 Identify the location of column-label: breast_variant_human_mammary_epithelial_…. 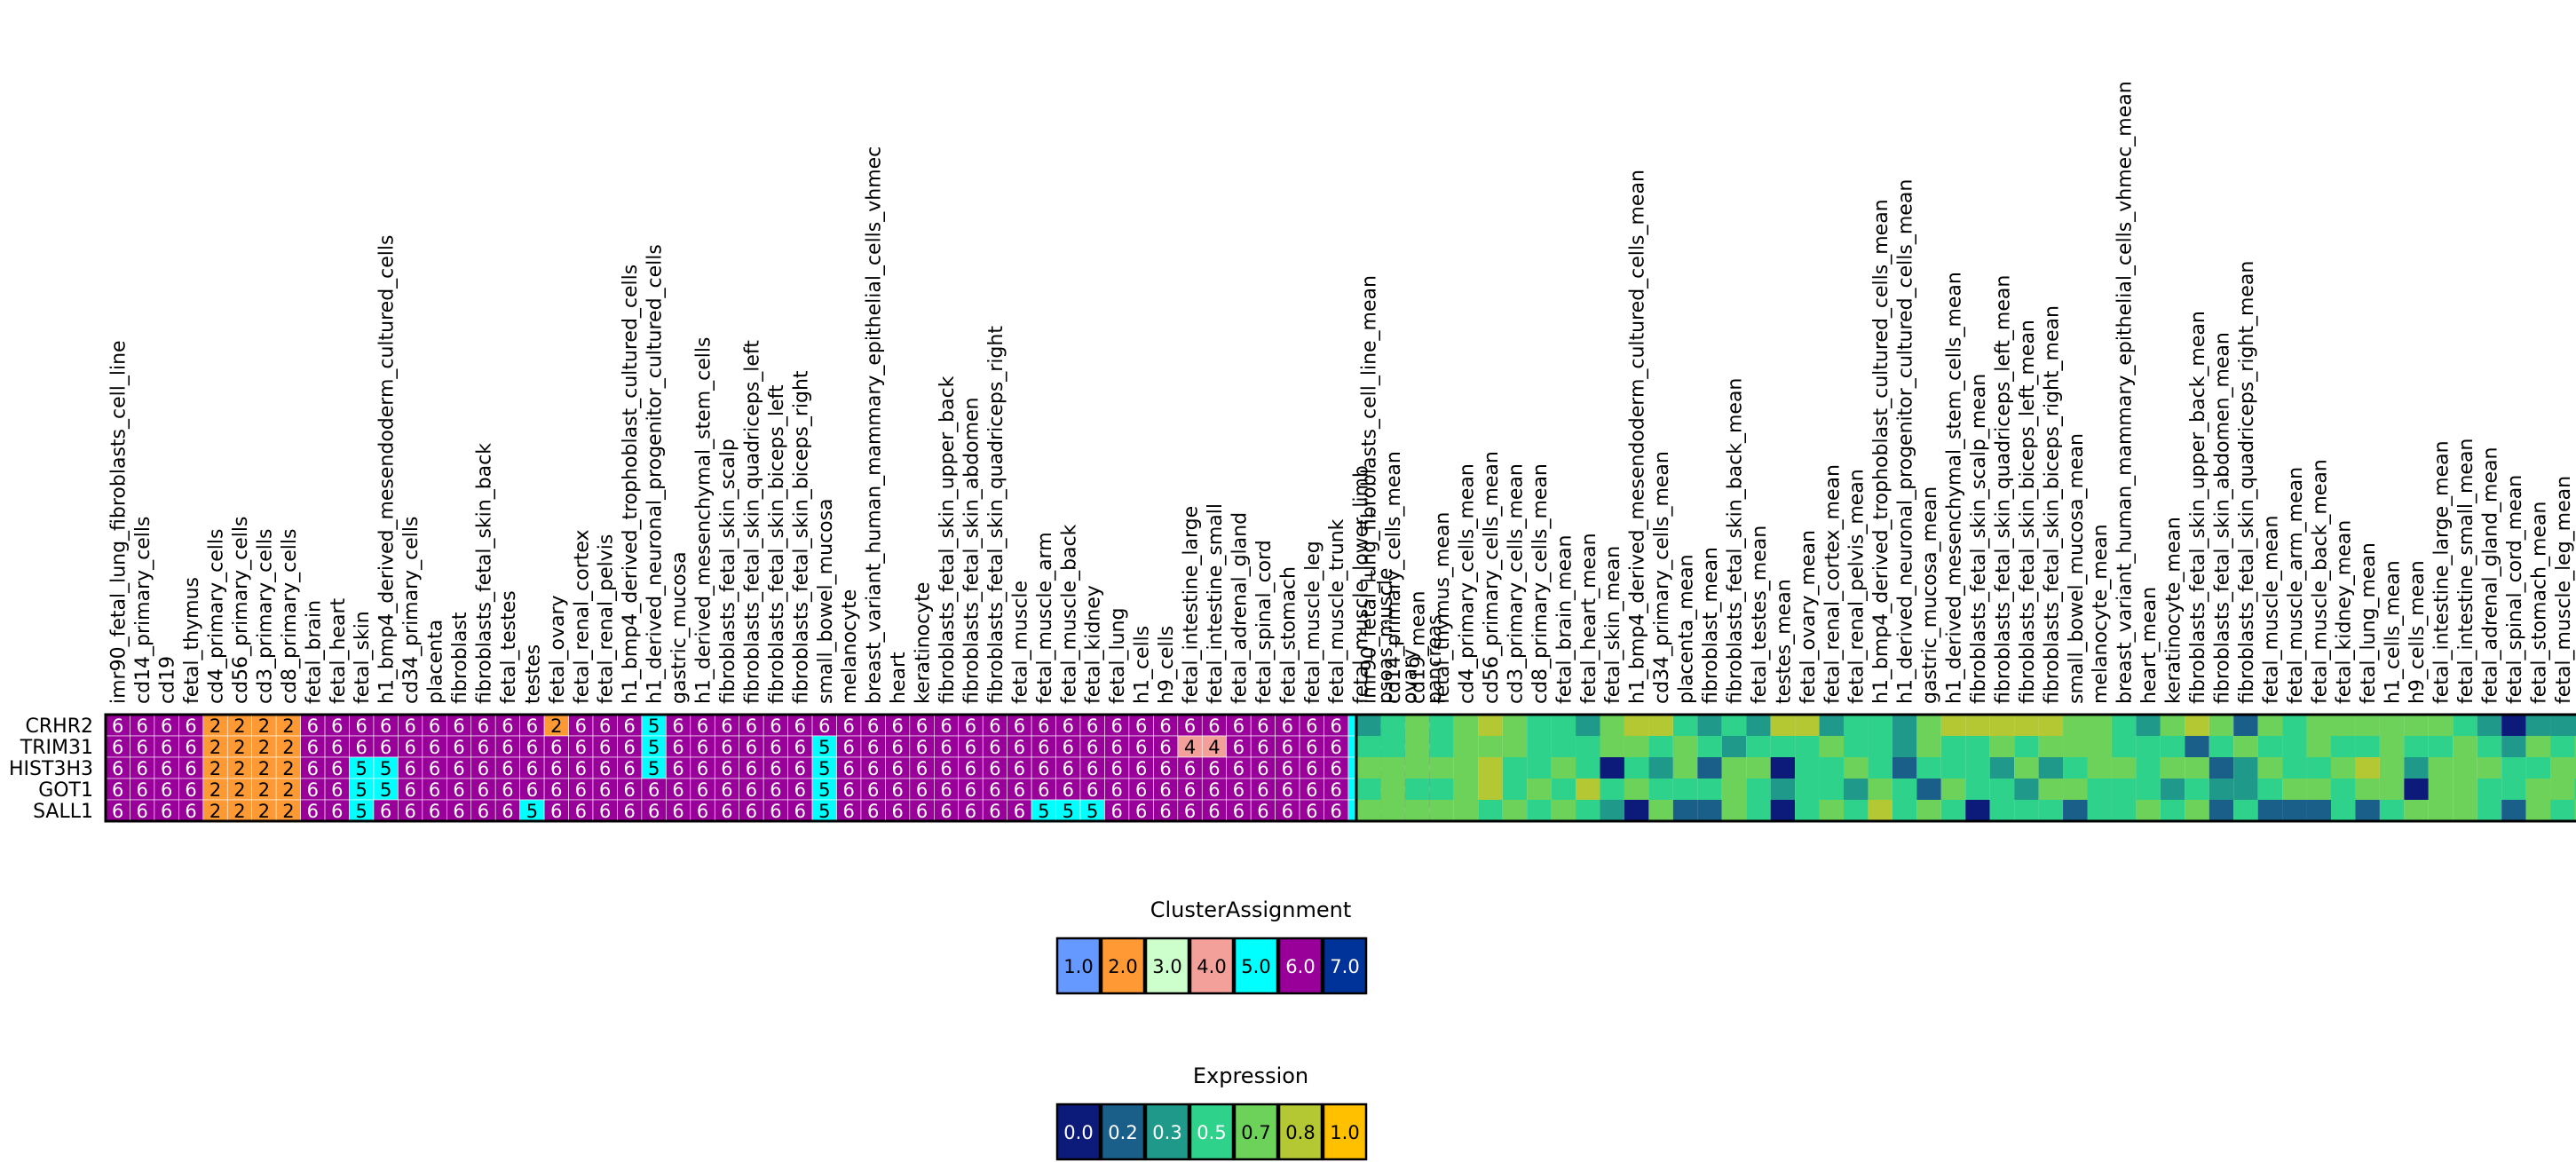
(2125, 392).